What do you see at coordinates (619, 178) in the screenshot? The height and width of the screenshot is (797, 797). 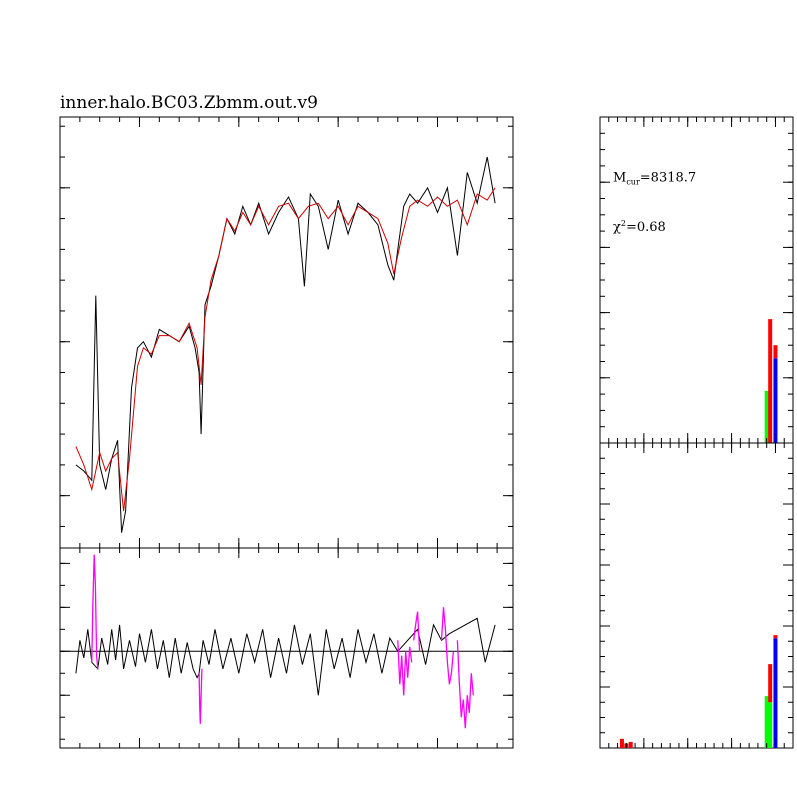 I see `annotation-part: M` at bounding box center [619, 178].